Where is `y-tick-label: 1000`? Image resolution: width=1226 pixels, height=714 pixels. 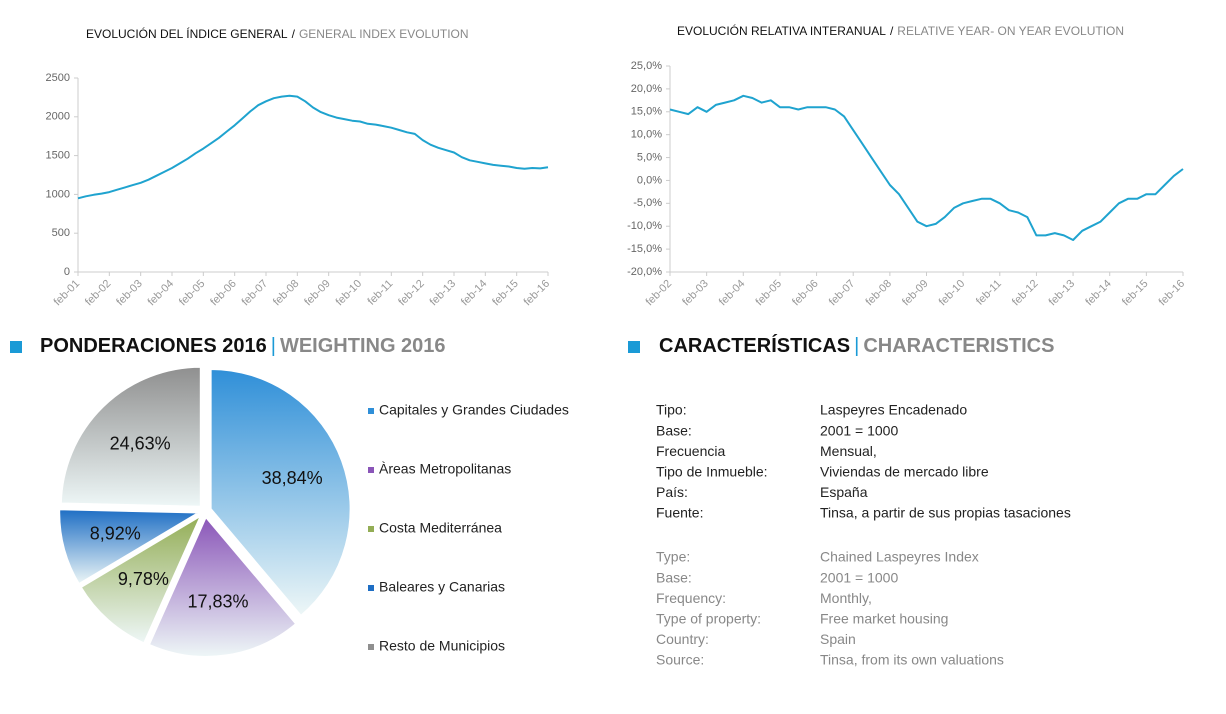 y-tick-label: 1000 is located at coordinates (58, 194).